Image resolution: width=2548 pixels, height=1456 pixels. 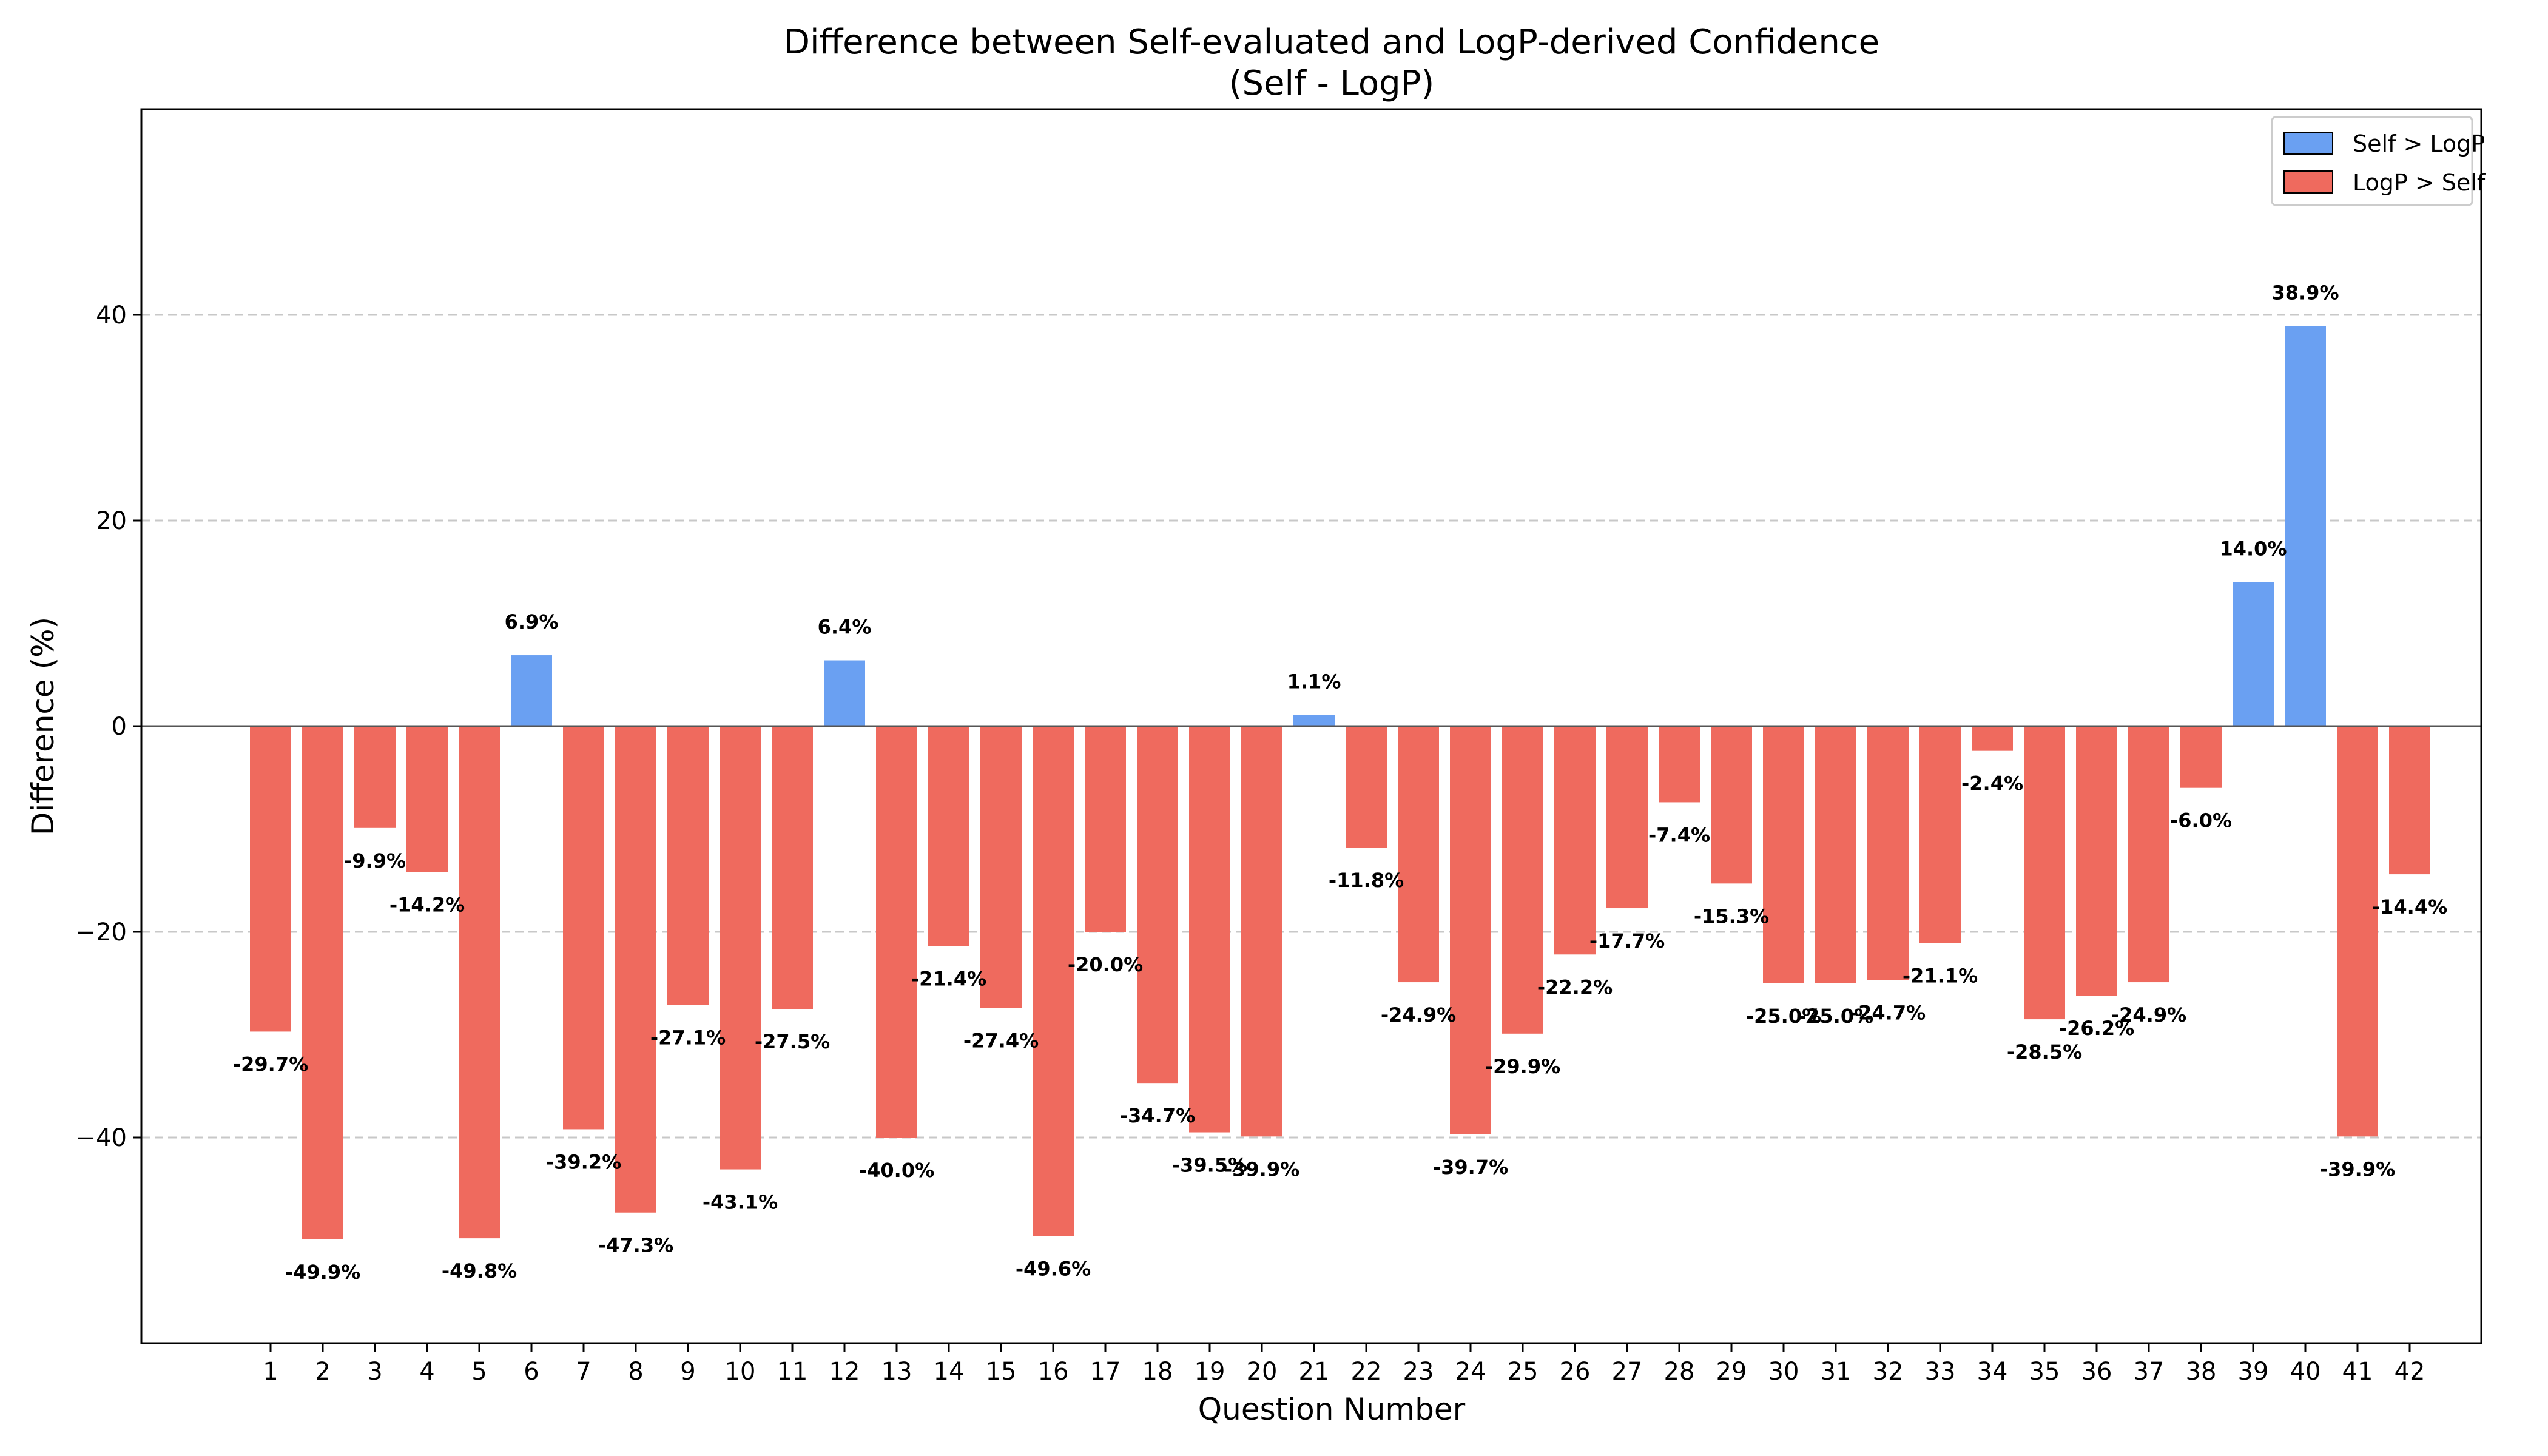 What do you see at coordinates (2253, 549) in the screenshot?
I see `data-label-question-39: 14.0%` at bounding box center [2253, 549].